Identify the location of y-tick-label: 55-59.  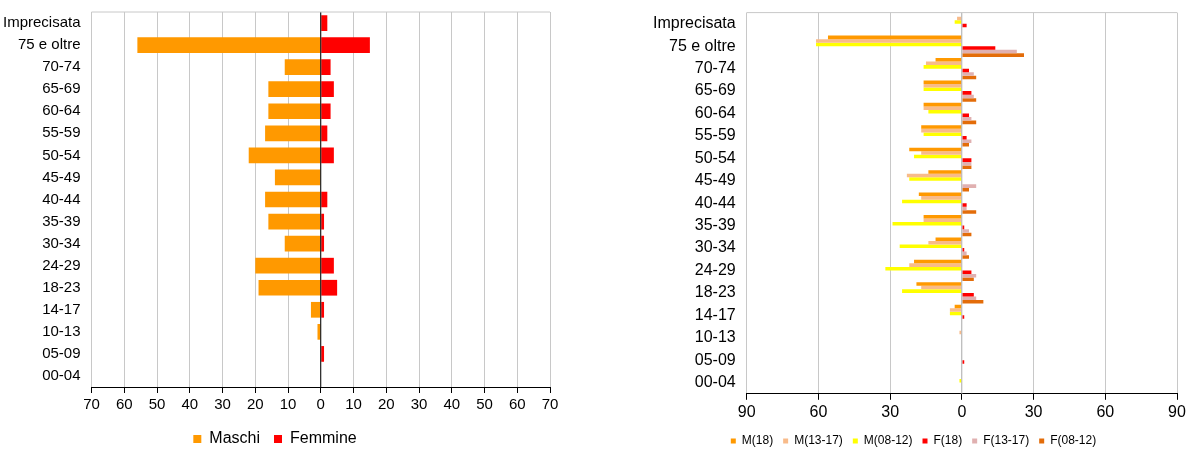
(715, 135).